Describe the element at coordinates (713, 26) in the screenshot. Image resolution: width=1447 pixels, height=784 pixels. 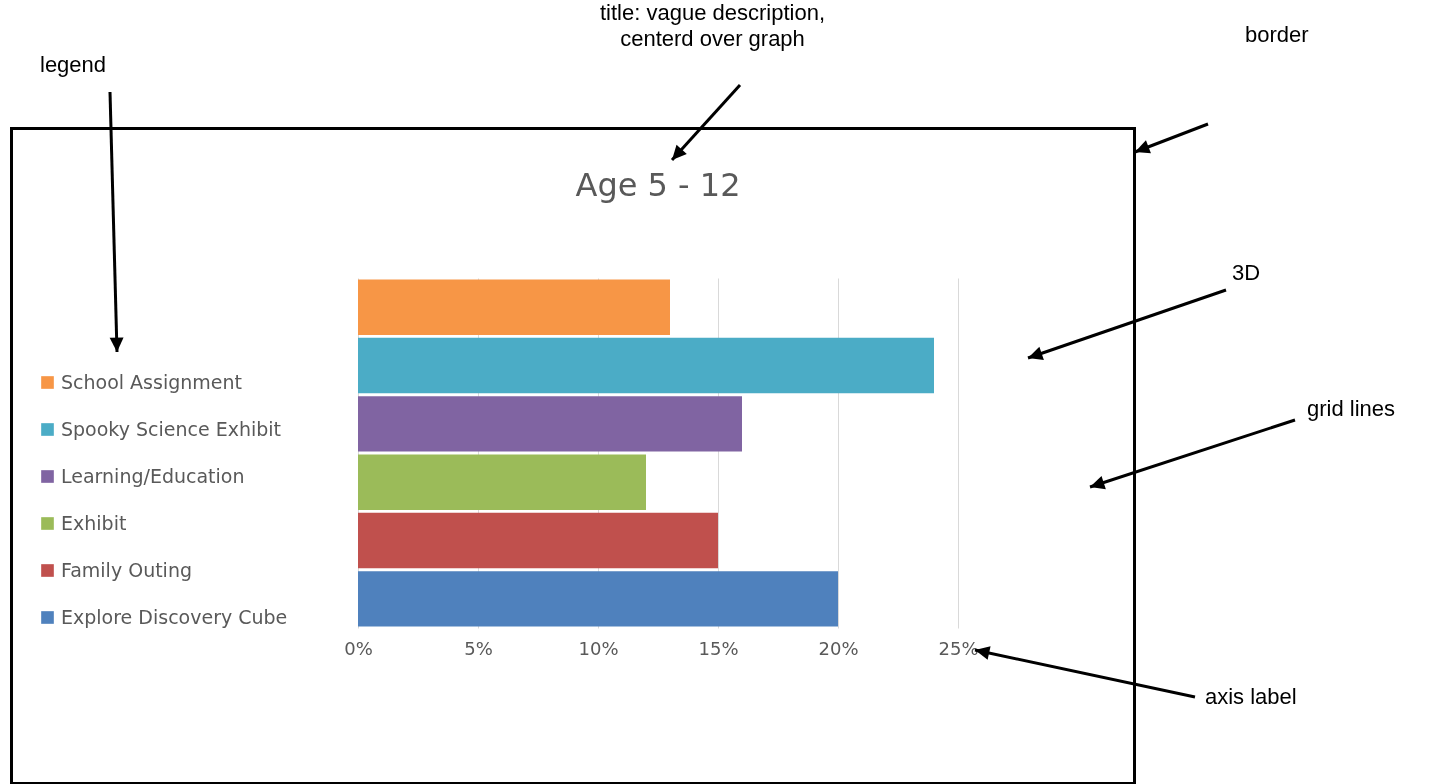
I see `text: title: vague description, centerd over graph` at that location.